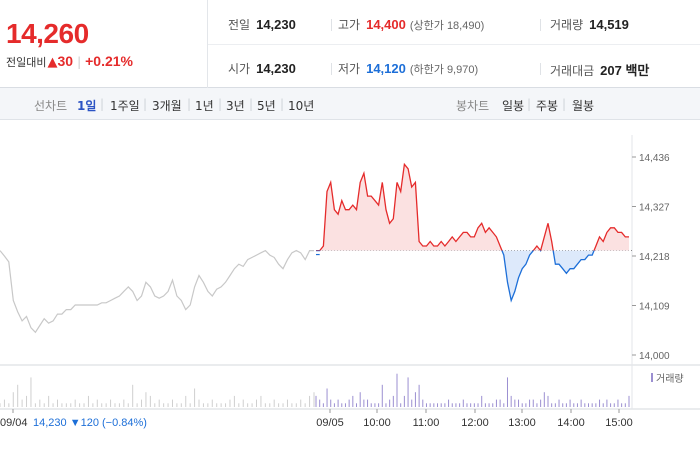 Image resolution: width=700 pixels, height=450 pixels. Describe the element at coordinates (239, 25) in the screenshot. I see `stat-label: 전일` at that location.